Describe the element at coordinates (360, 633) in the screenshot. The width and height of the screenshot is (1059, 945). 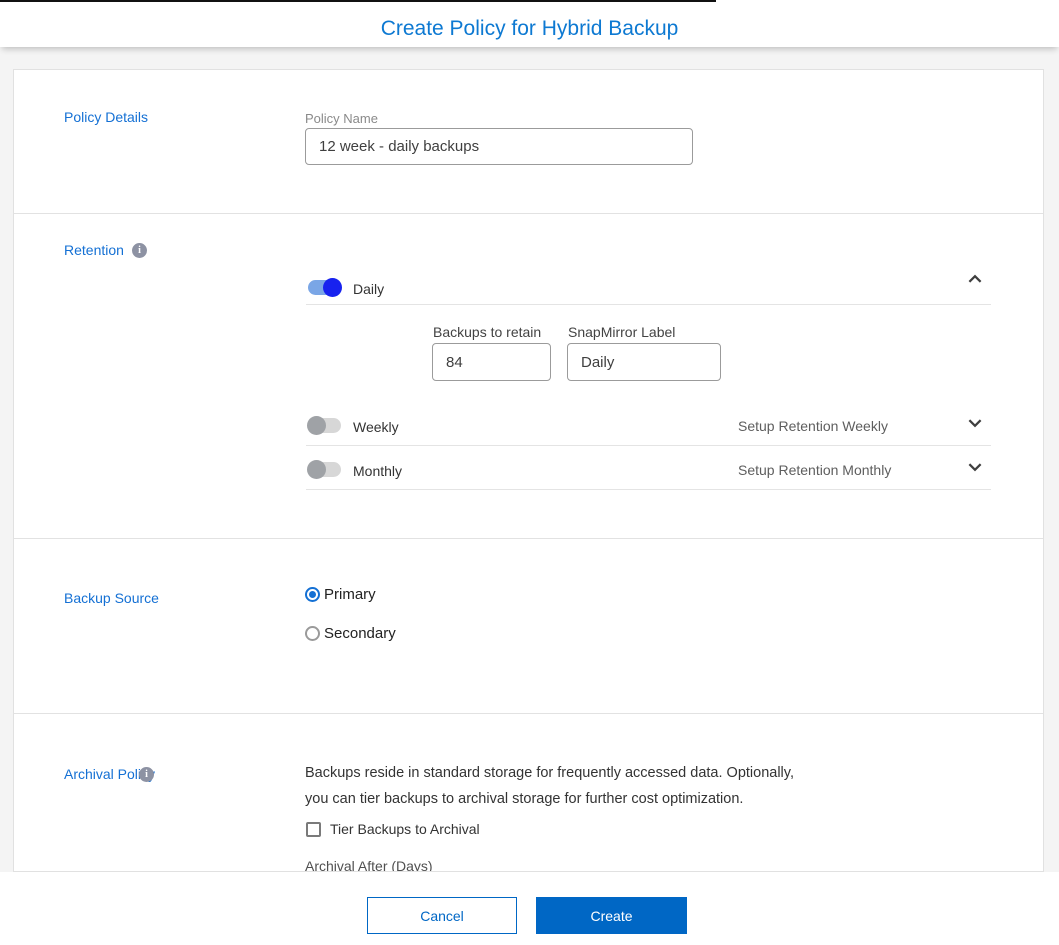
I see `radio-option-label: Secondary` at that location.